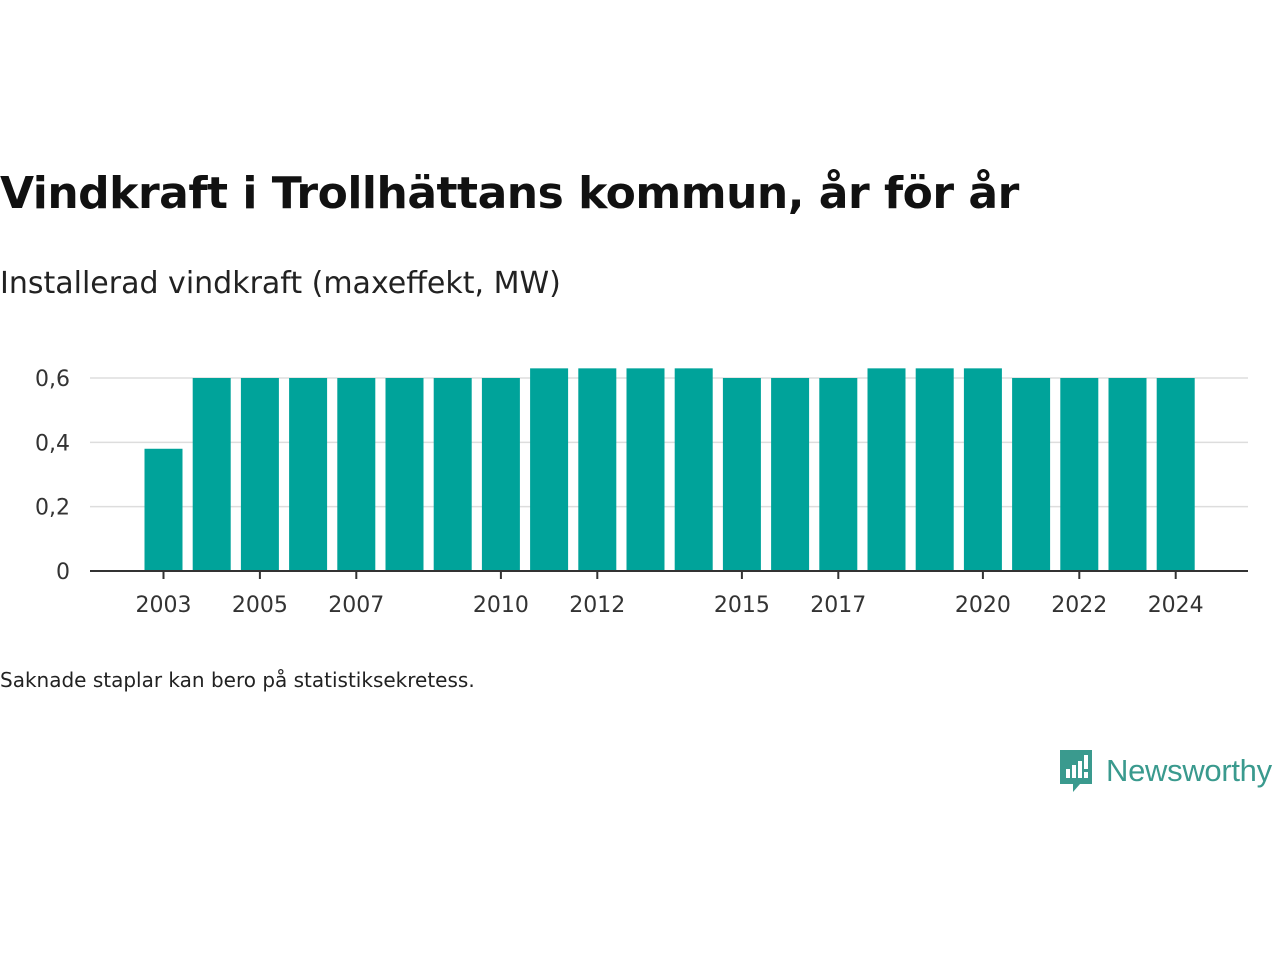  Describe the element at coordinates (645, 469) in the screenshot. I see `bar-2013` at that location.